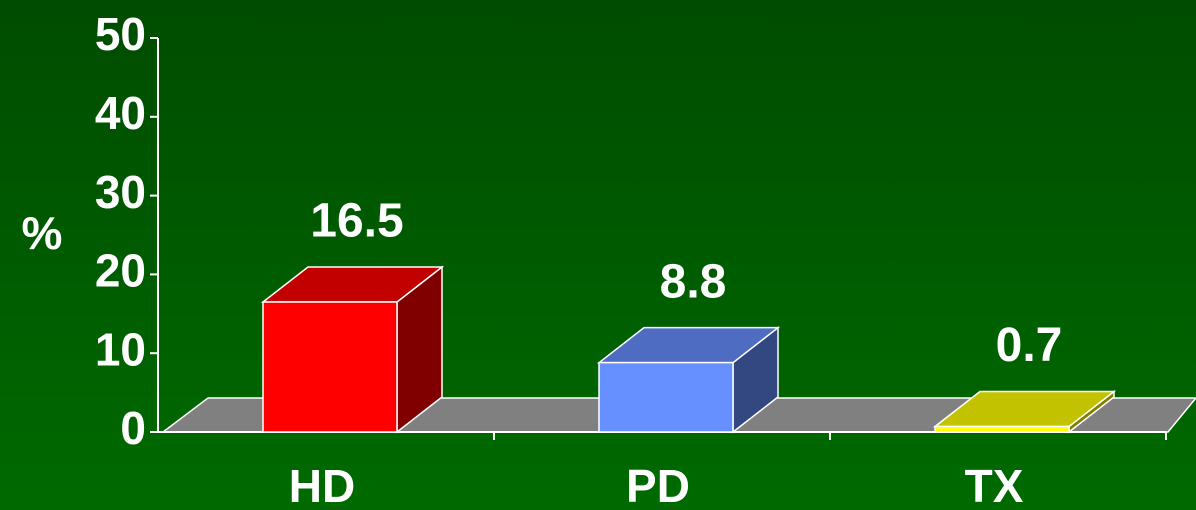 This screenshot has height=510, width=1196. What do you see at coordinates (1029, 345) in the screenshot?
I see `value-label: 0.7` at bounding box center [1029, 345].